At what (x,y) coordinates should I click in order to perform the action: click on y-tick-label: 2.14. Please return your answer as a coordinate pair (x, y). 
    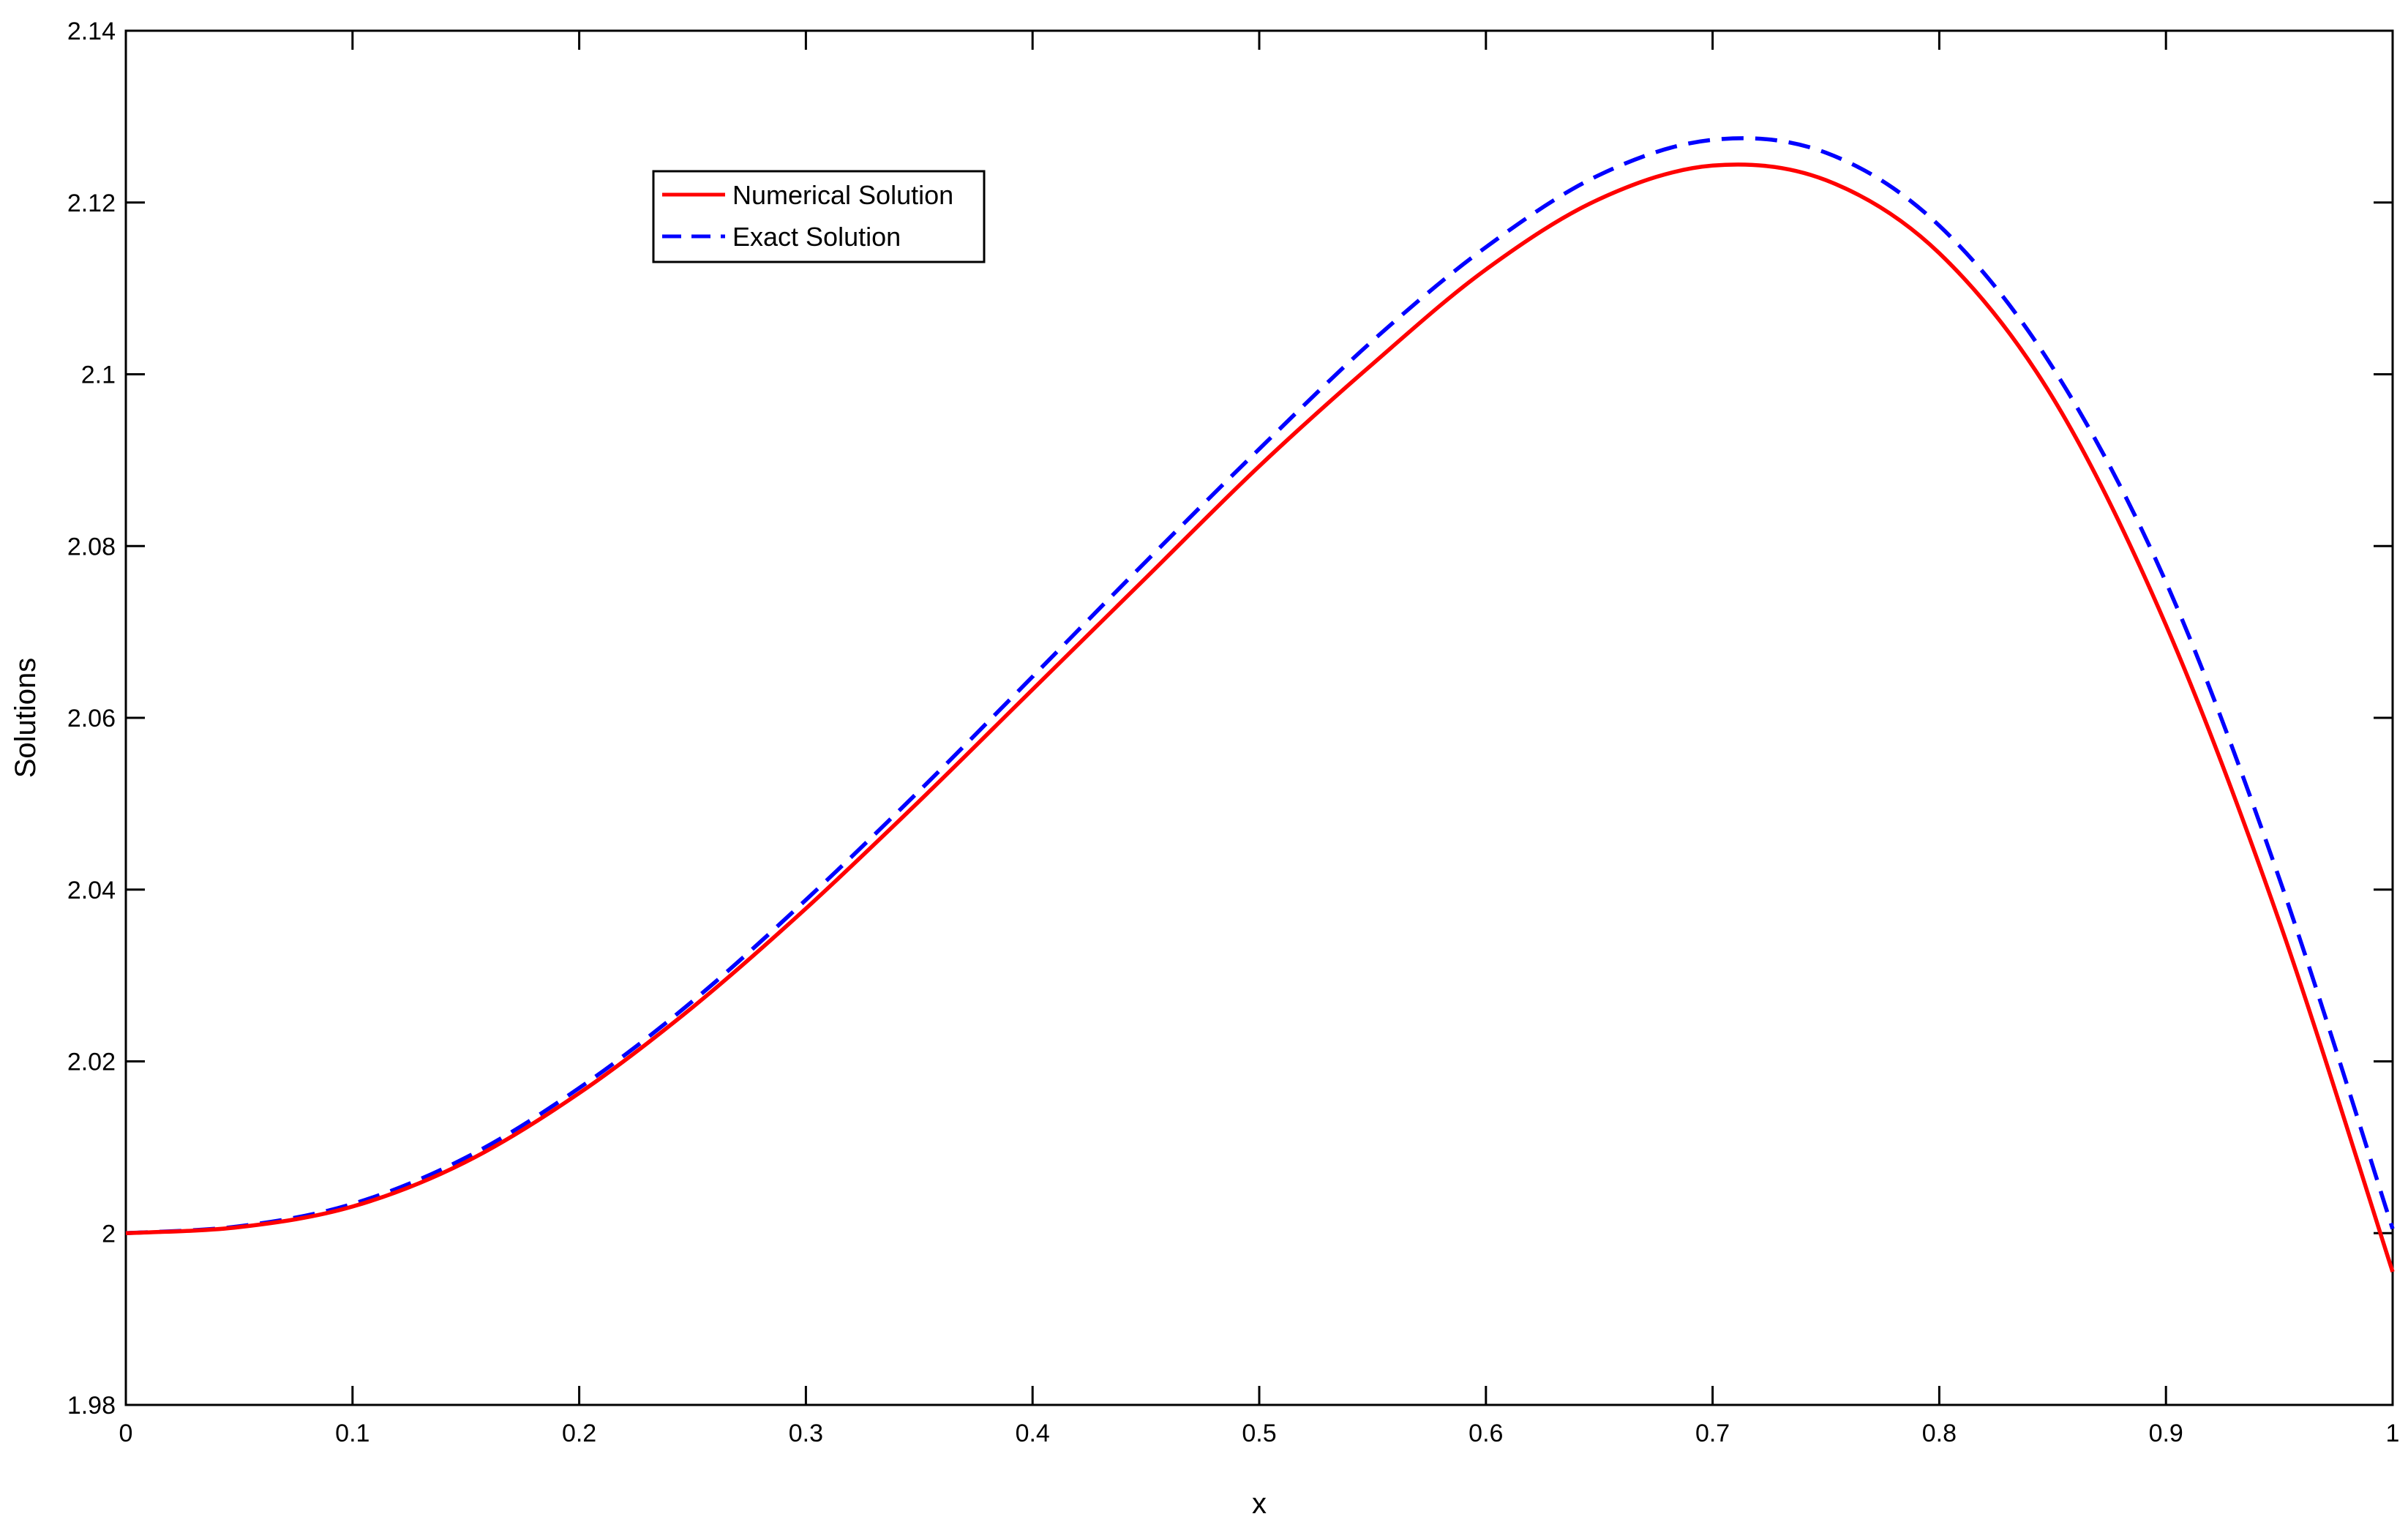
    Looking at the image, I should click on (91, 31).